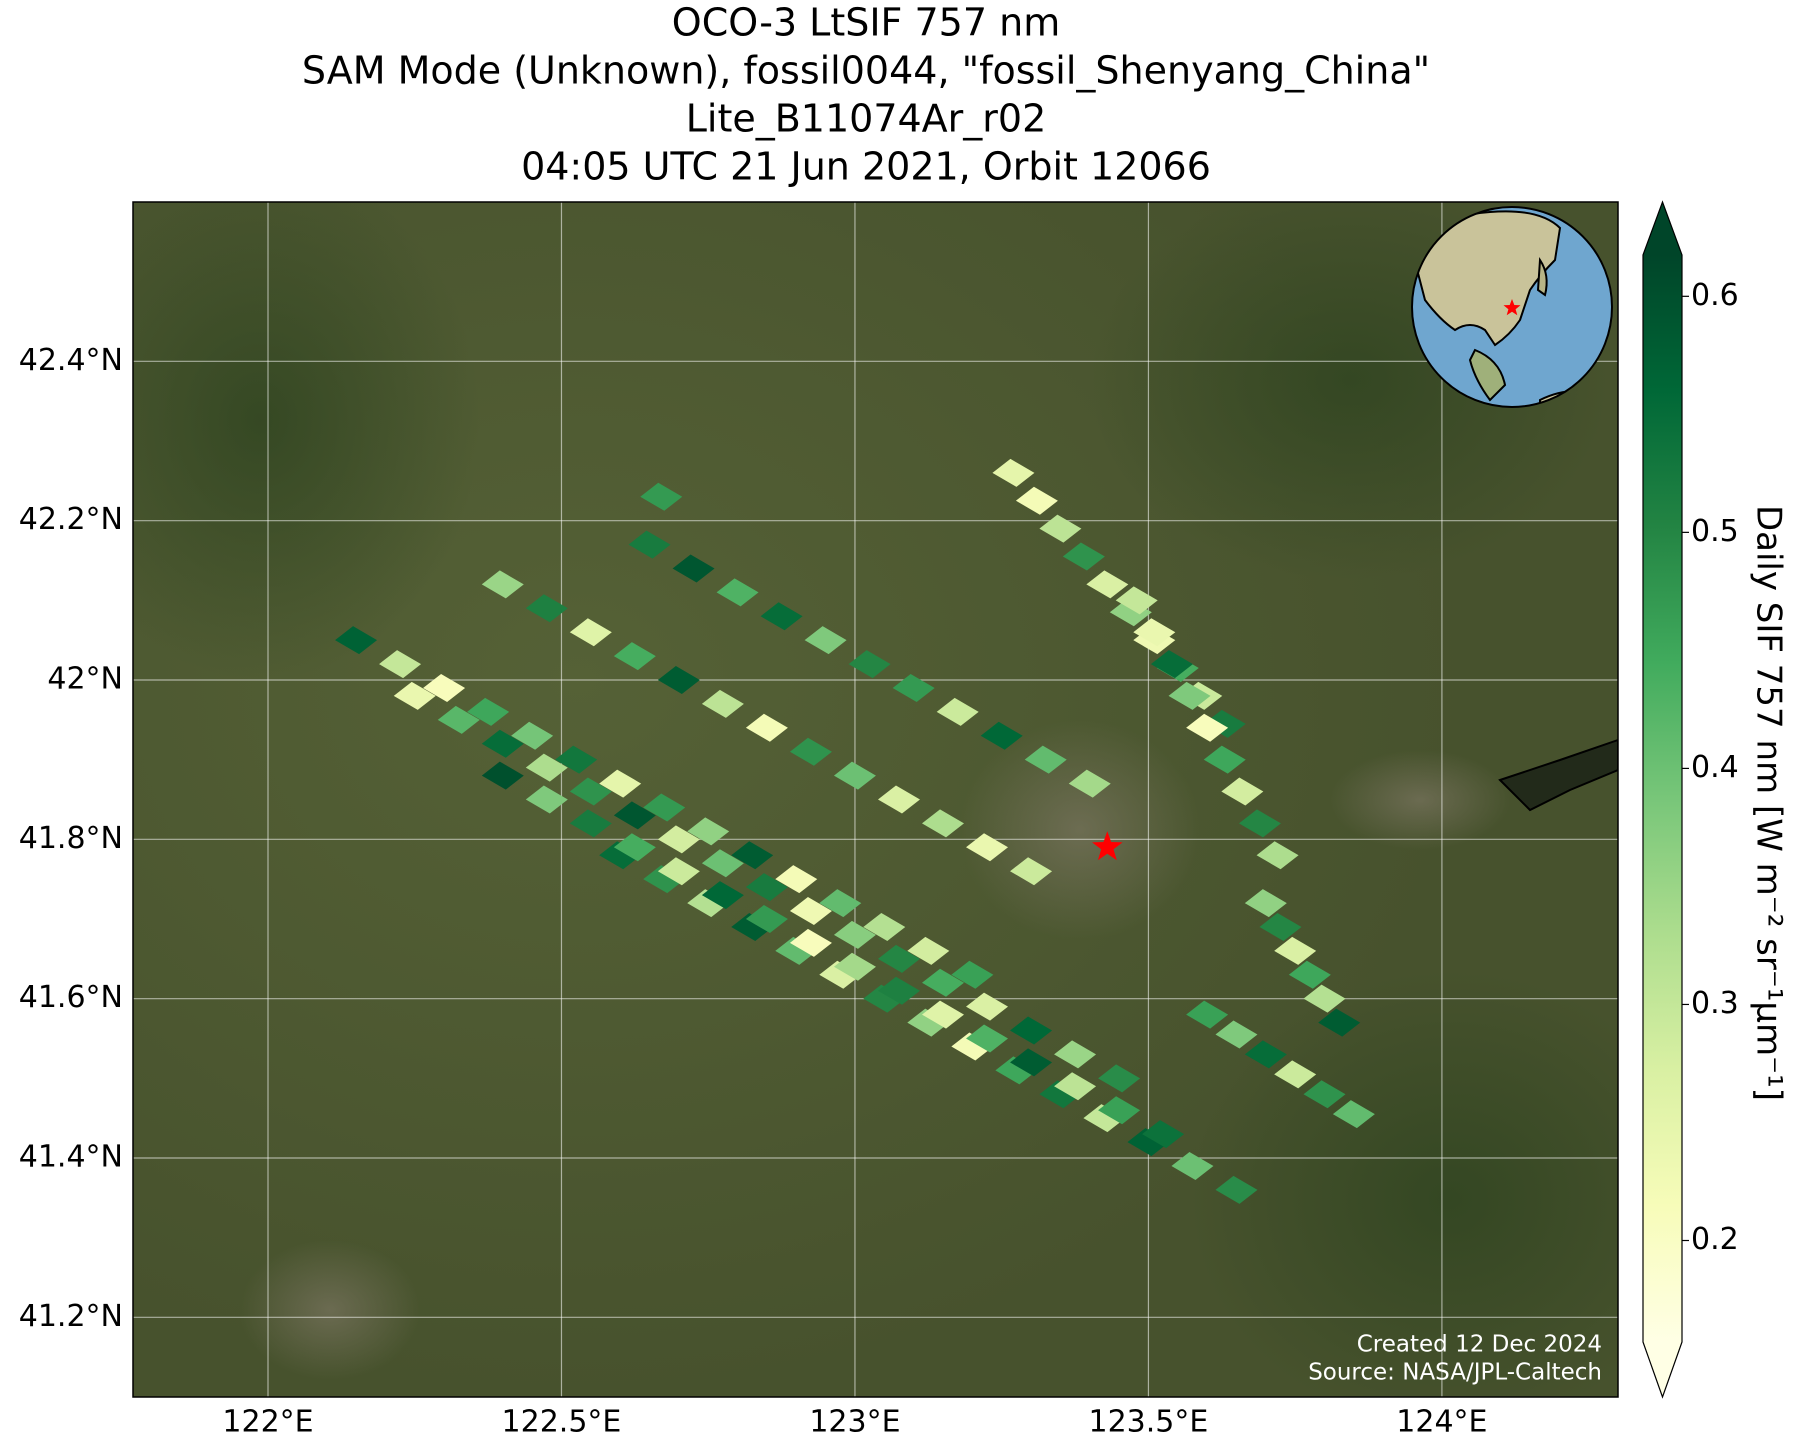 This screenshot has height=1448, width=1799. I want to click on y-tick-label: 42°N, so click(85, 679).